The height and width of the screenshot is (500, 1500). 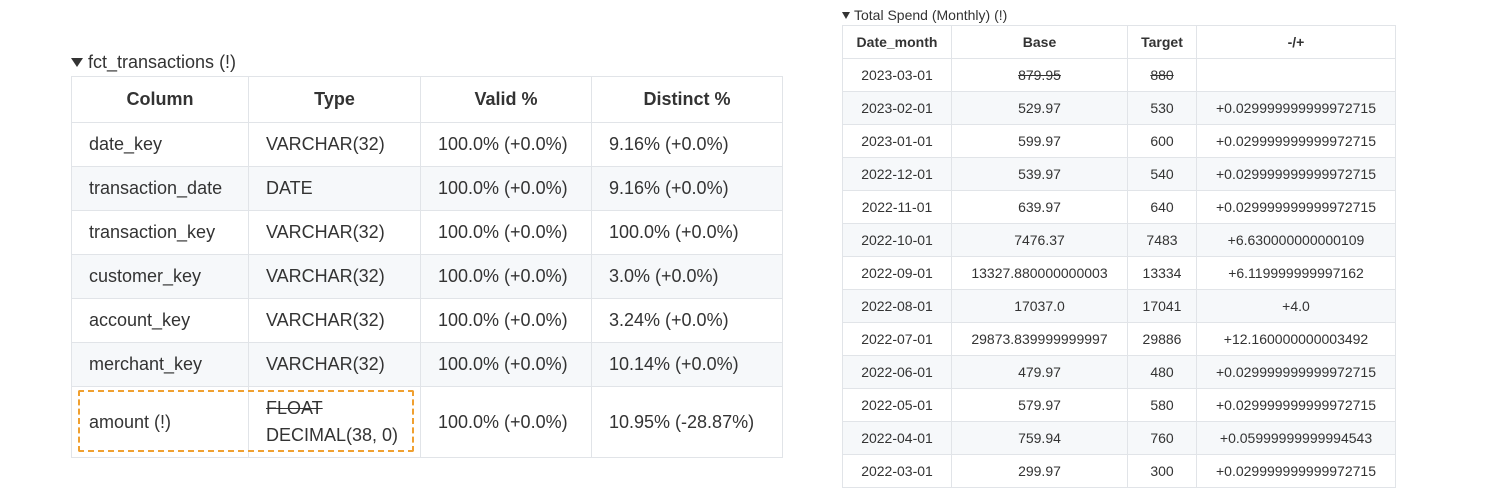 What do you see at coordinates (1162, 273) in the screenshot?
I see `cell-target: 13334` at bounding box center [1162, 273].